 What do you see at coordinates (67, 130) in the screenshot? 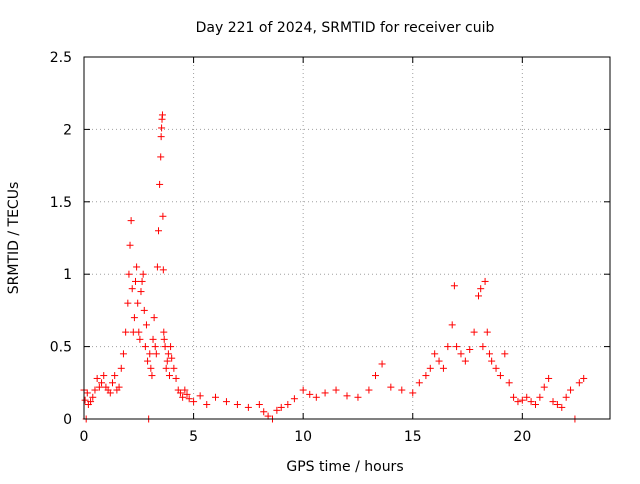
I see `y-tick-label: 2` at bounding box center [67, 130].